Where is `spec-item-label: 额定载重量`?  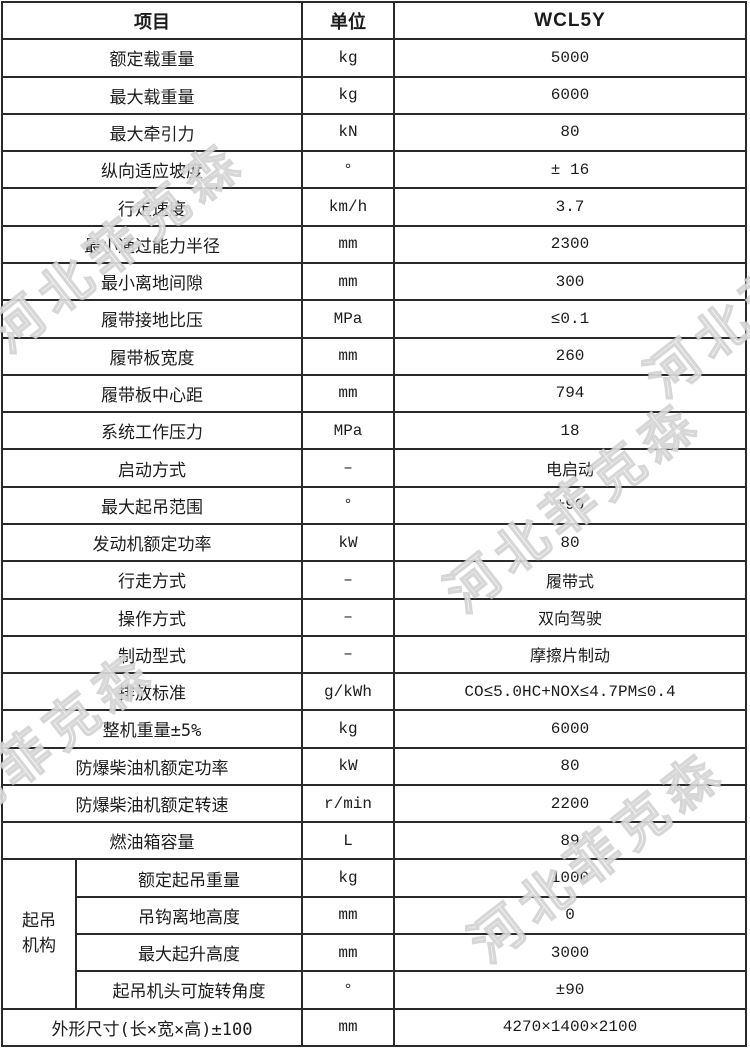
spec-item-label: 额定载重量 is located at coordinates (152, 58).